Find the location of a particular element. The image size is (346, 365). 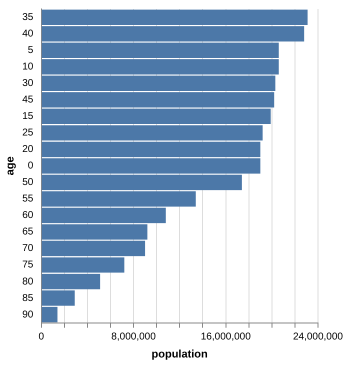

y-axis-title: age is located at coordinates (10, 166).